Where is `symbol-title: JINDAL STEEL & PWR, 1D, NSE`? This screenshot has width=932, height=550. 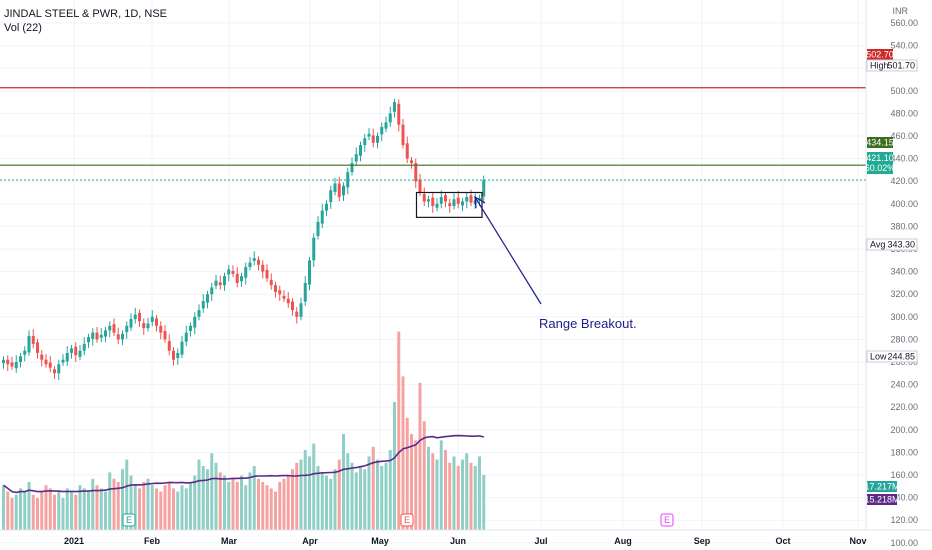
symbol-title: JINDAL STEEL & PWR, 1D, NSE is located at coordinates (86, 14).